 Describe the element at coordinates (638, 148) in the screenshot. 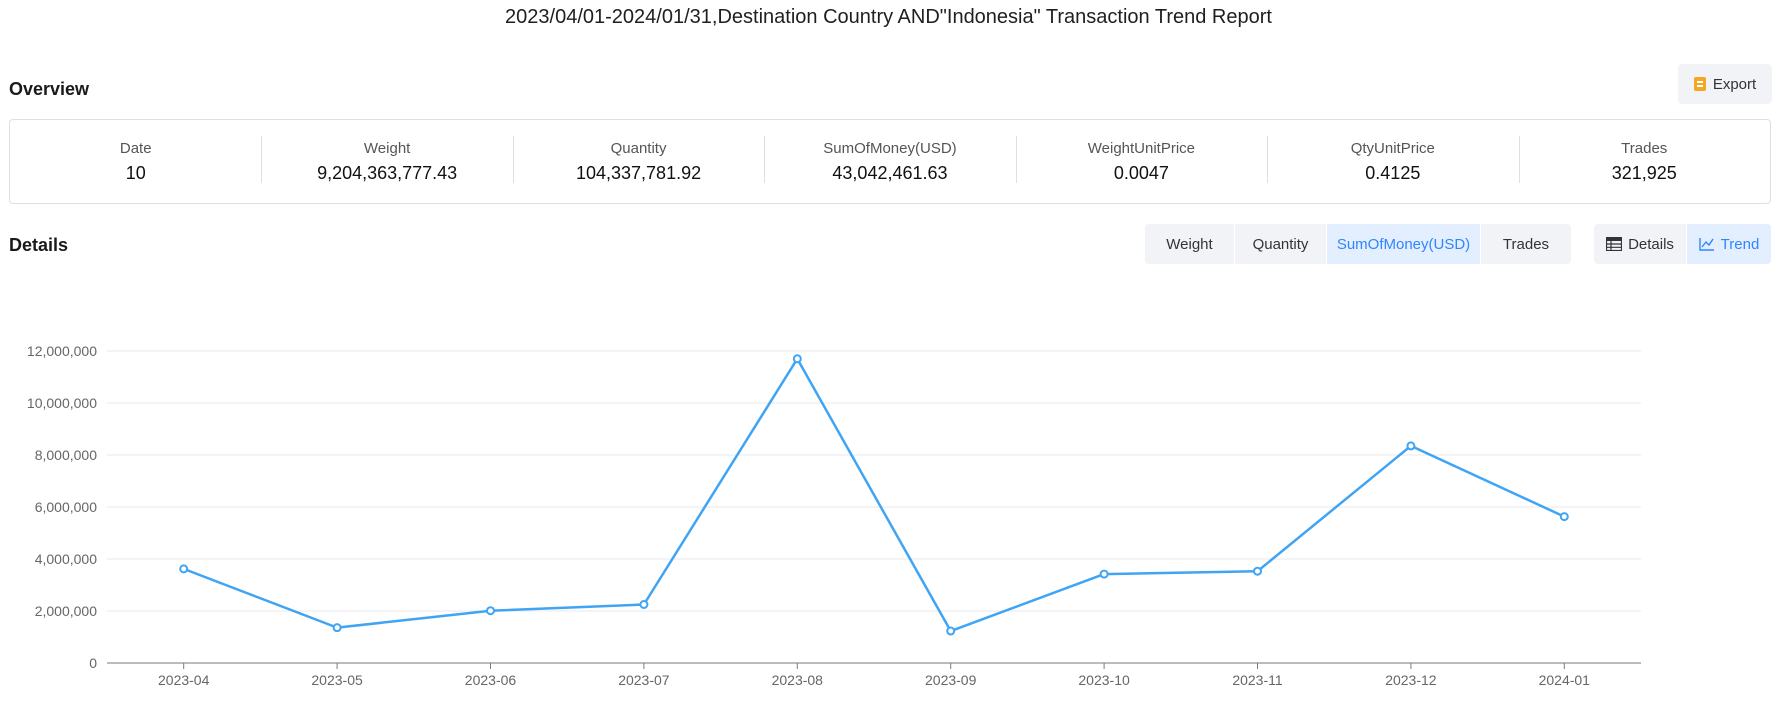

I see `metric-label: Quantity` at that location.